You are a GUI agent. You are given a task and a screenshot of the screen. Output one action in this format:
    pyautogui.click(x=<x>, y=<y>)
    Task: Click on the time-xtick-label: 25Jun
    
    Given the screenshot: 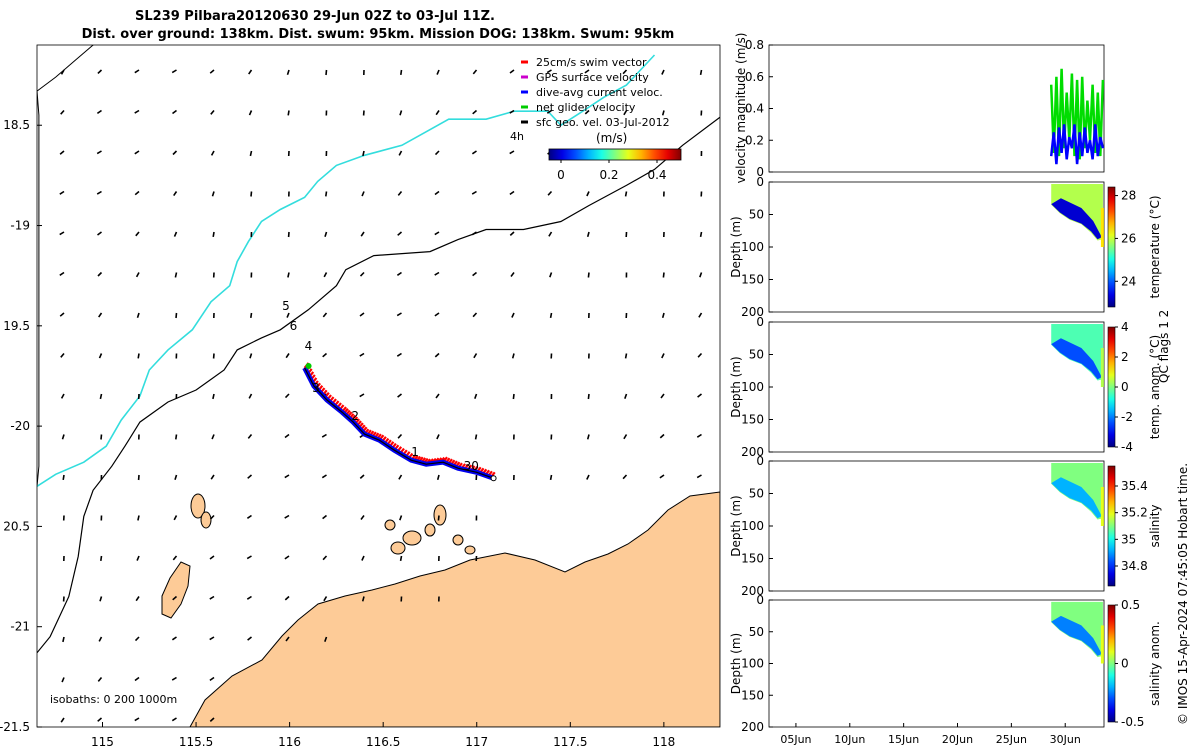 What is the action you would take?
    pyautogui.click(x=1011, y=739)
    